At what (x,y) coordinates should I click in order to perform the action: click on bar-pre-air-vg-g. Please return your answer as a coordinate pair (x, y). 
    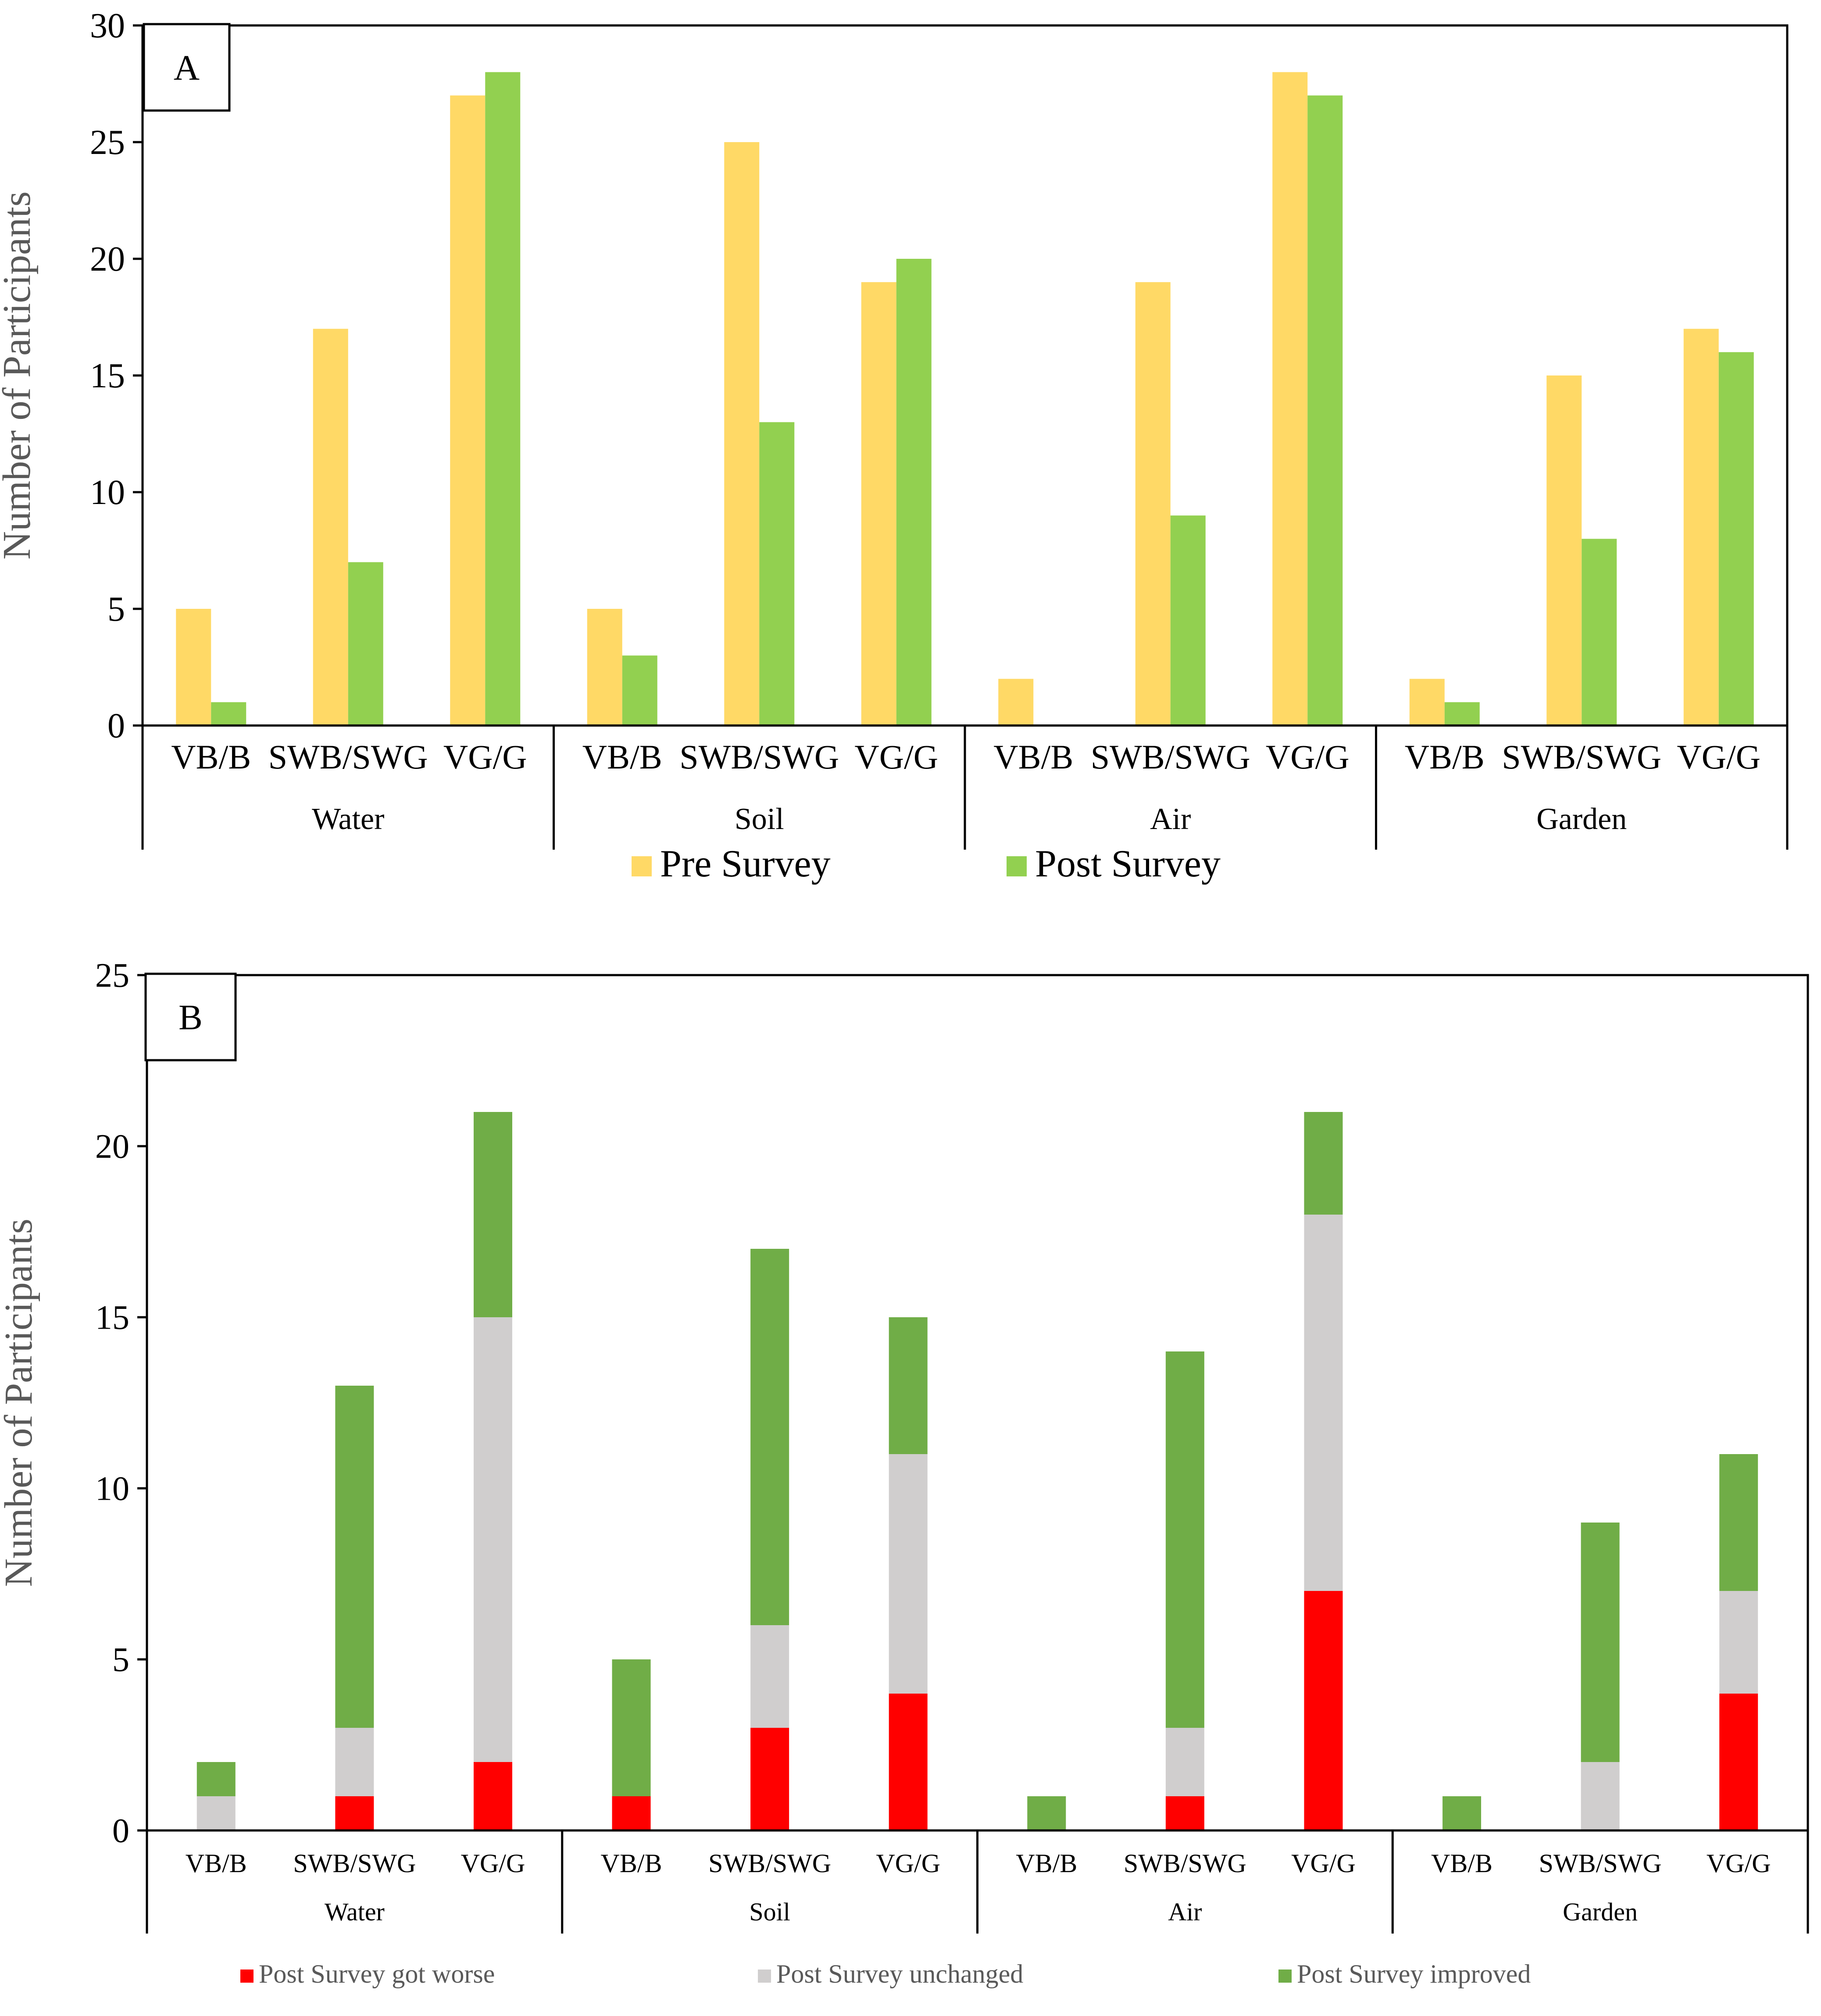
    Looking at the image, I should click on (1290, 399).